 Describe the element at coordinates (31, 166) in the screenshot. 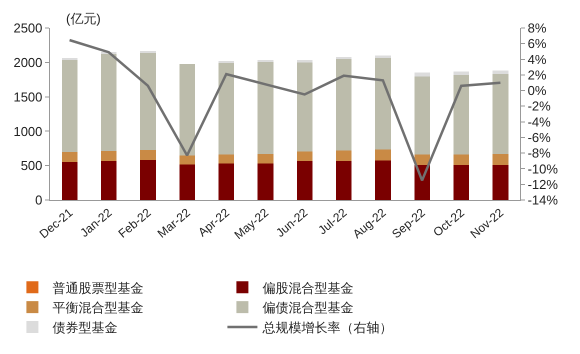

I see `y-tick-label: 500` at that location.